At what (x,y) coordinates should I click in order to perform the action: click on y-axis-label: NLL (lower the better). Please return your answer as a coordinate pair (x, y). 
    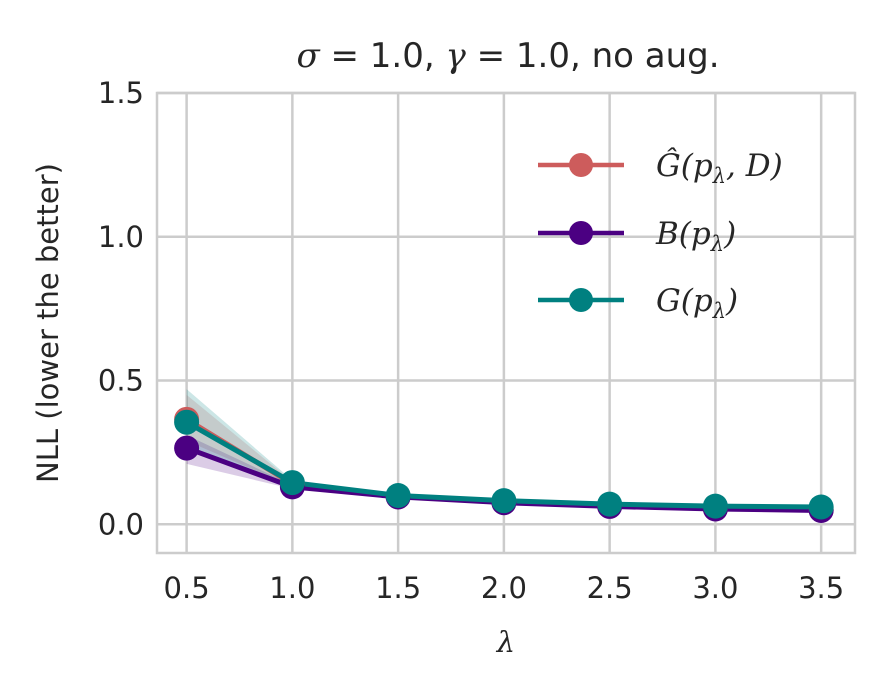
    Looking at the image, I should click on (48, 323).